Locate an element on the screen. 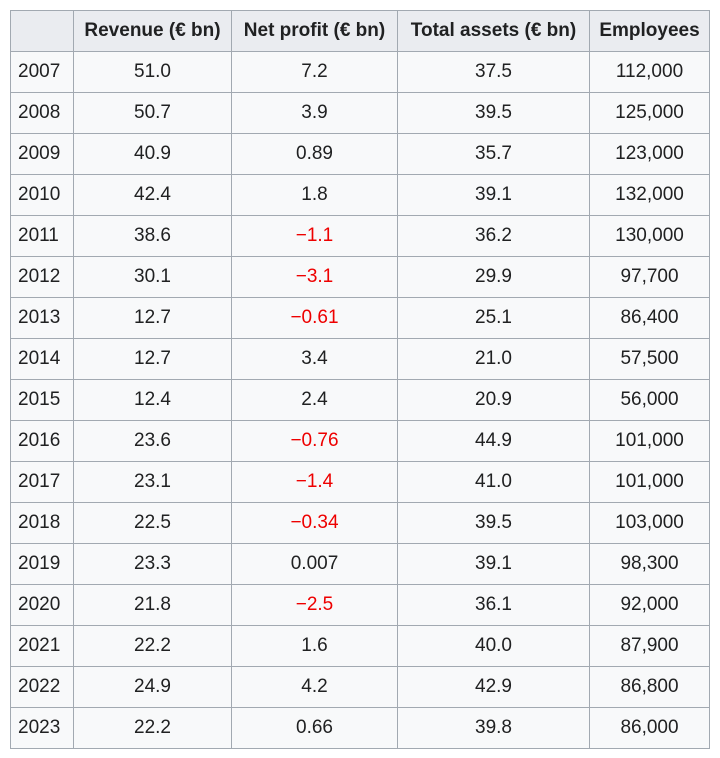  cell-year: 2009 is located at coordinates (42, 154).